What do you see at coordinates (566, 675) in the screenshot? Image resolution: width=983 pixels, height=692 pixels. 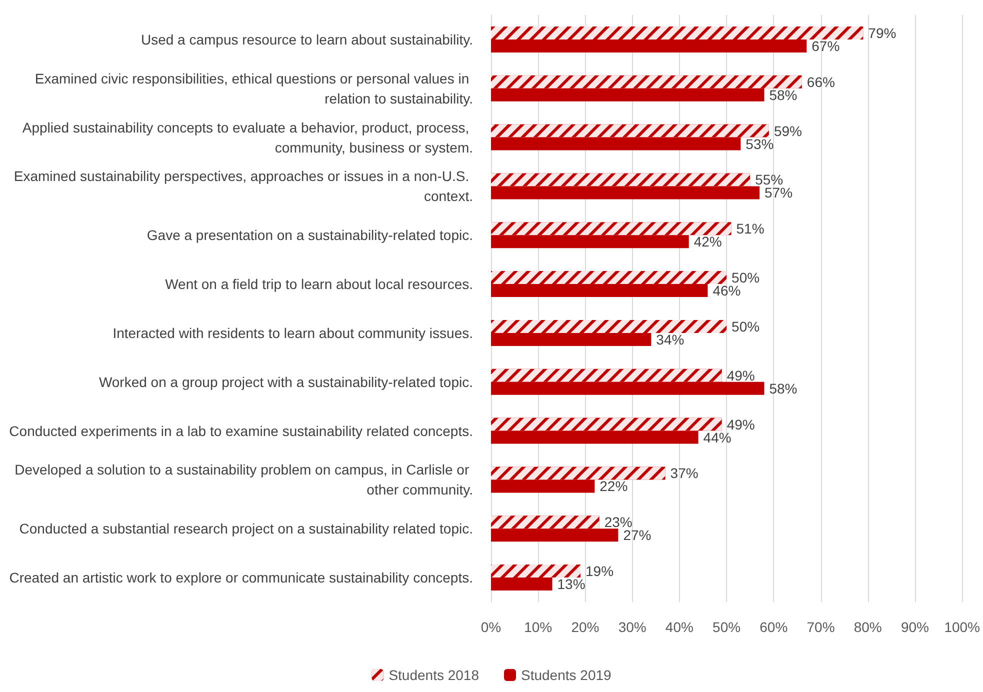 I see `legend-label: Students 2019` at bounding box center [566, 675].